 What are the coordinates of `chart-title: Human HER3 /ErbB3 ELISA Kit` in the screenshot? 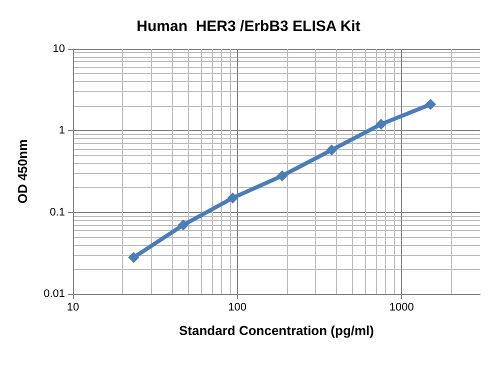 It's located at (248, 26).